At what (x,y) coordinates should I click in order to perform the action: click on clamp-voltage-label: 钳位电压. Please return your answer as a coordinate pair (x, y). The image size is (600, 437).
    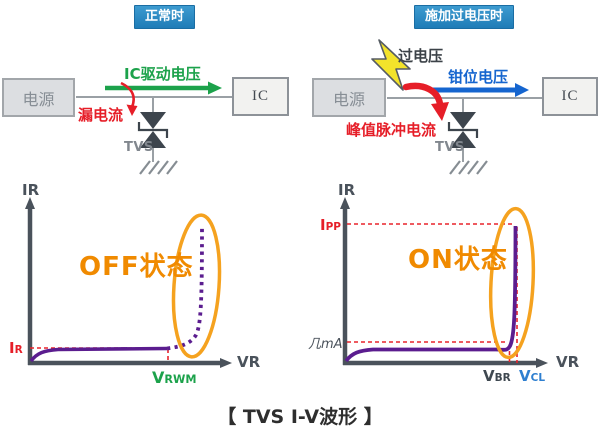
    Looking at the image, I should click on (478, 77).